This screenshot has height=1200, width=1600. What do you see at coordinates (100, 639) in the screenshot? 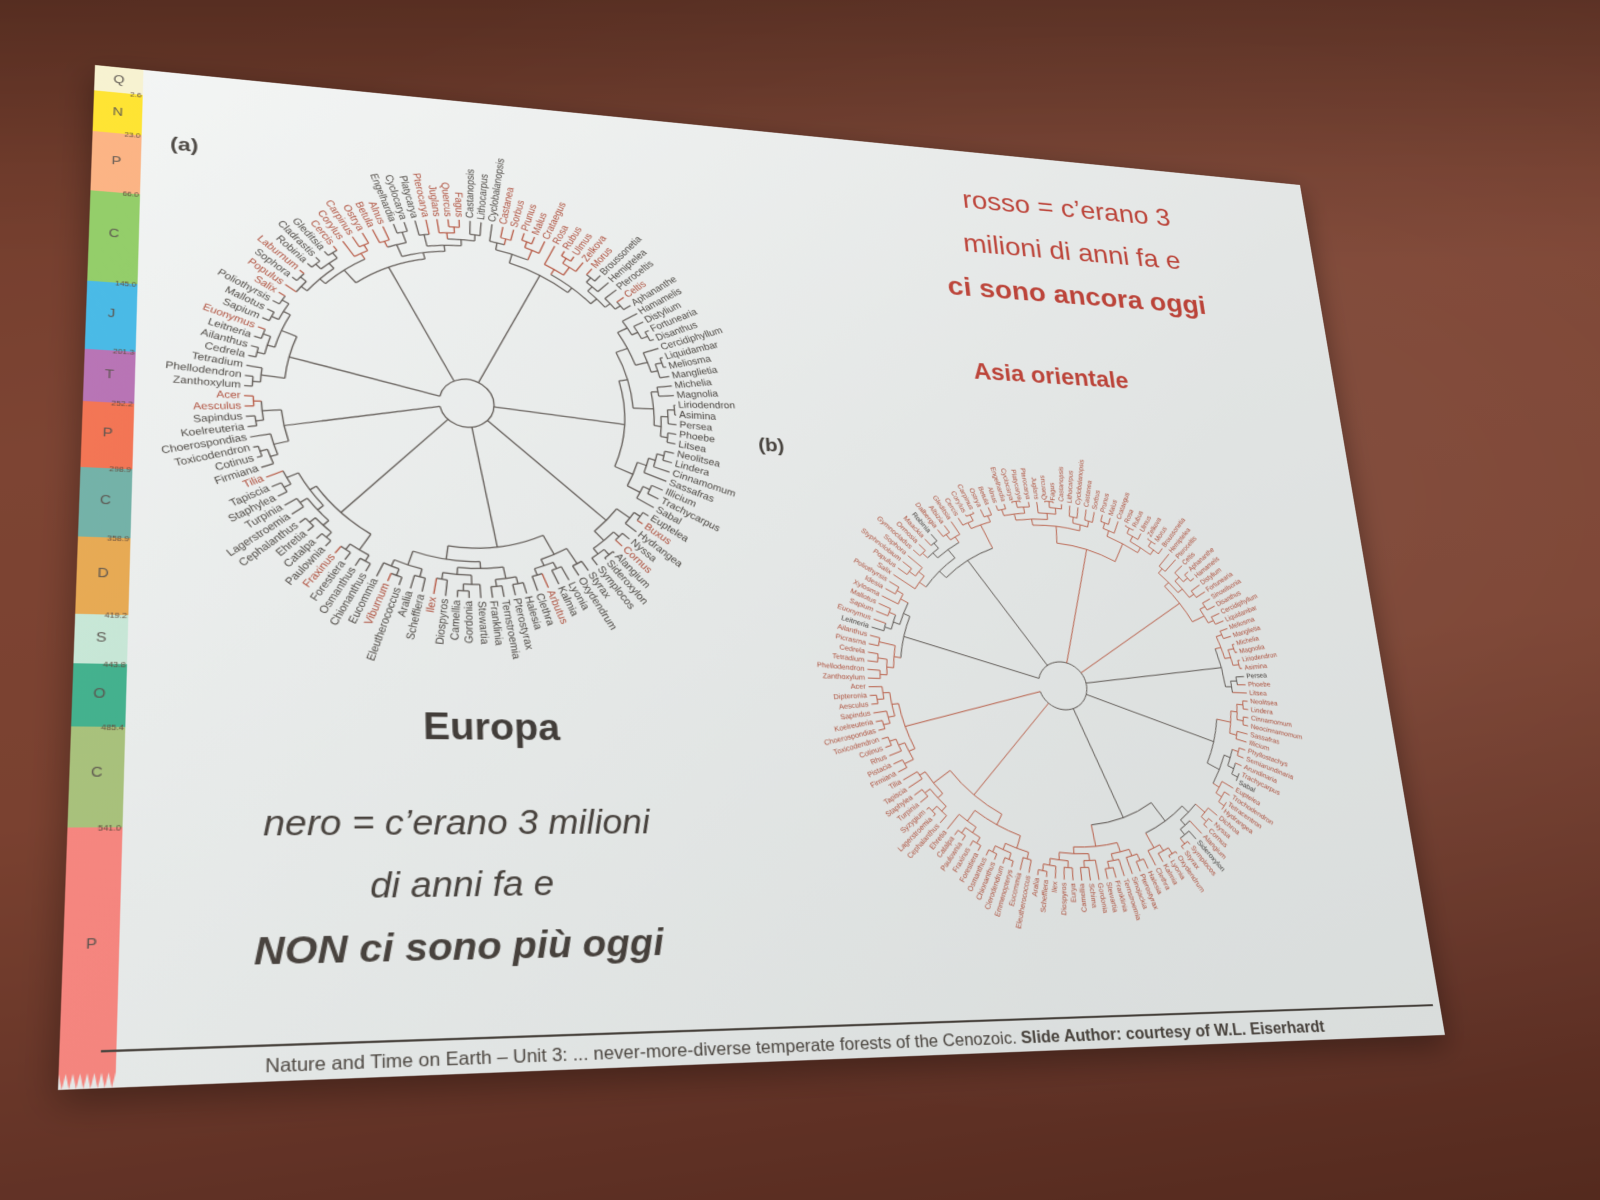
I see `timescale-segment: 419.2 S` at bounding box center [100, 639].